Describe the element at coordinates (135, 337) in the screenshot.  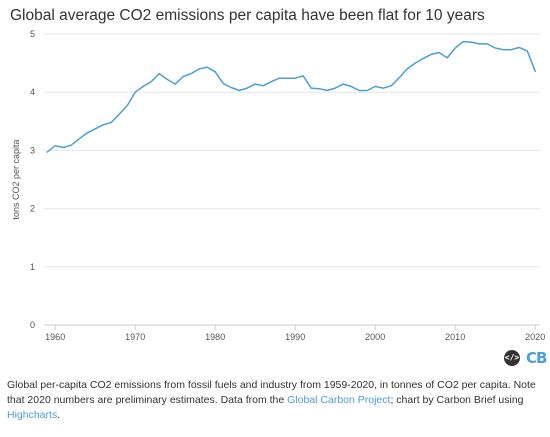
I see `x-tick-label: 1970` at that location.